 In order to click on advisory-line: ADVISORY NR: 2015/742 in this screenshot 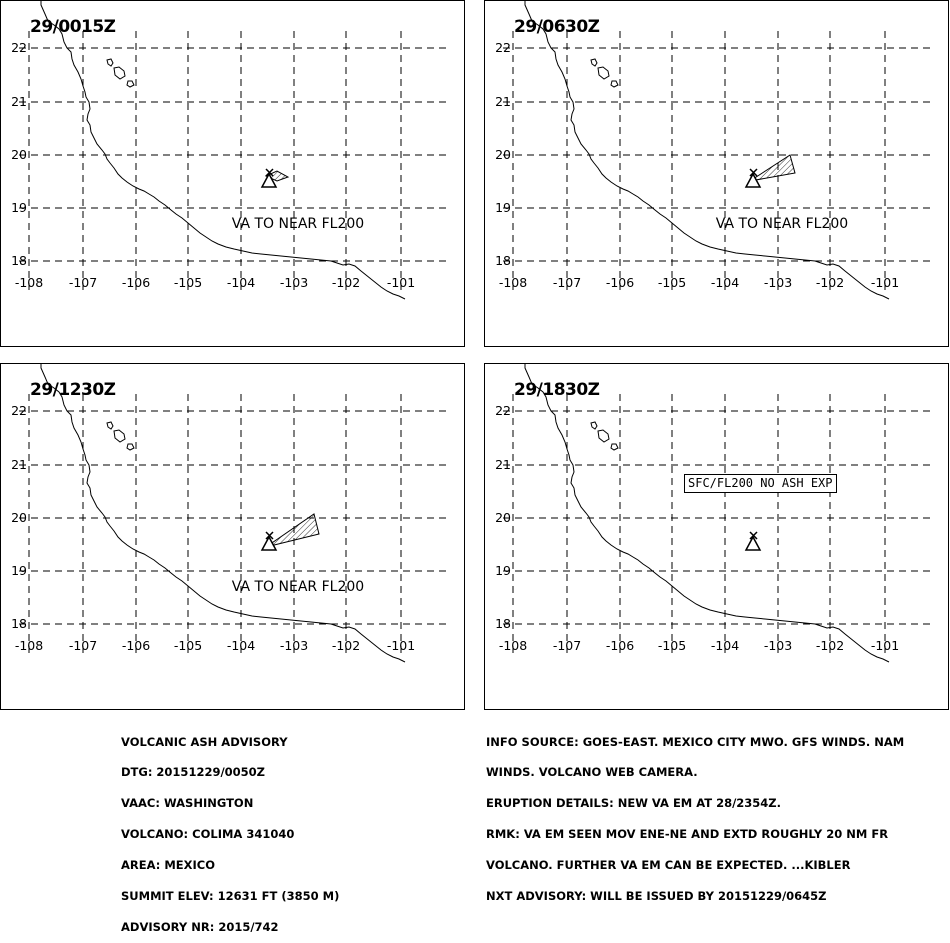, I will do `click(200, 926)`.